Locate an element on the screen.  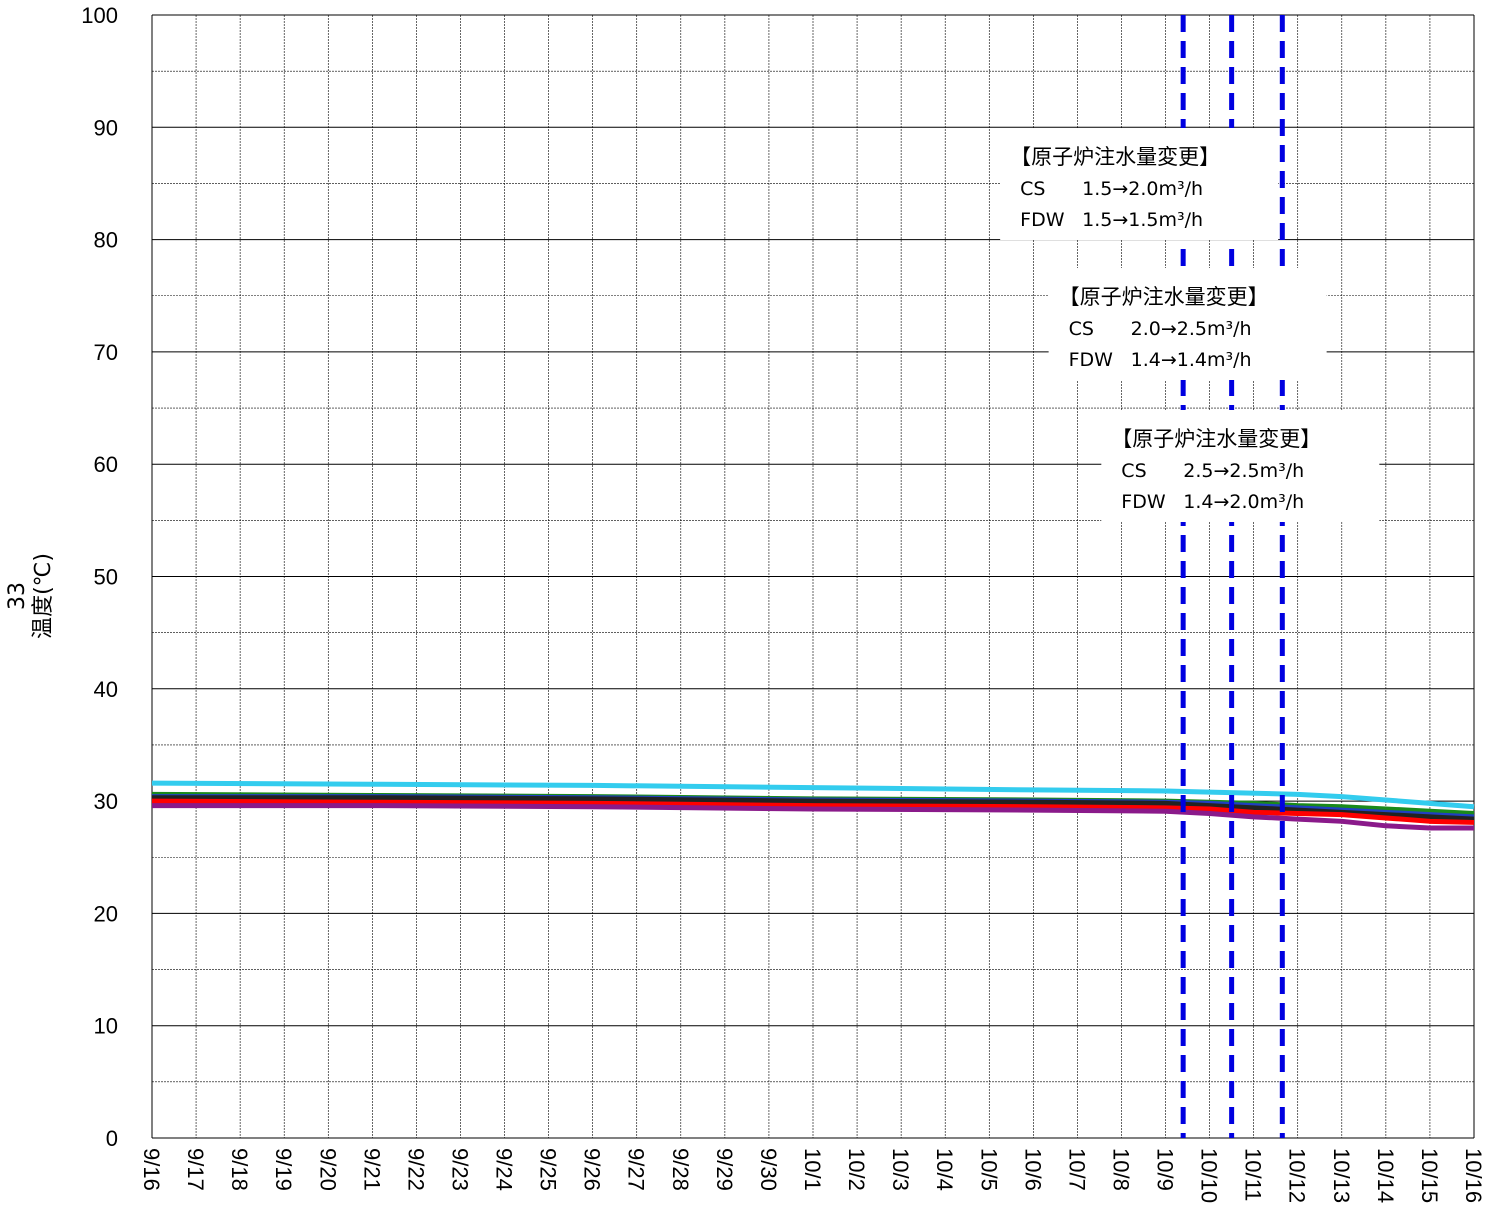
x-tick-10-12: 10/12 is located at coordinates (1297, 1175).